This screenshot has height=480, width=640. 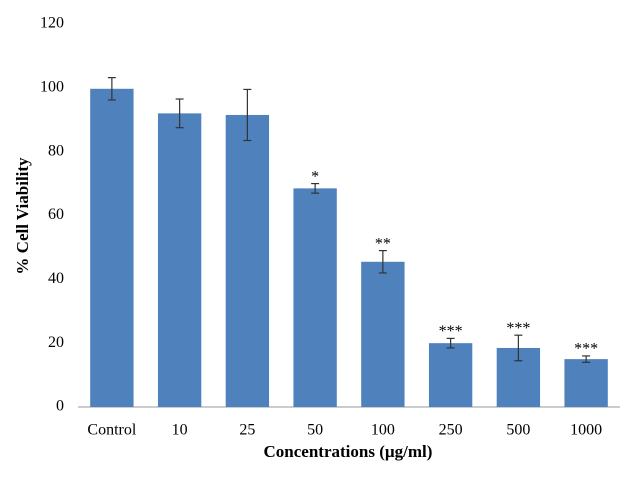 What do you see at coordinates (22, 216) in the screenshot?
I see `y-axis-title: % Cell Viability` at bounding box center [22, 216].